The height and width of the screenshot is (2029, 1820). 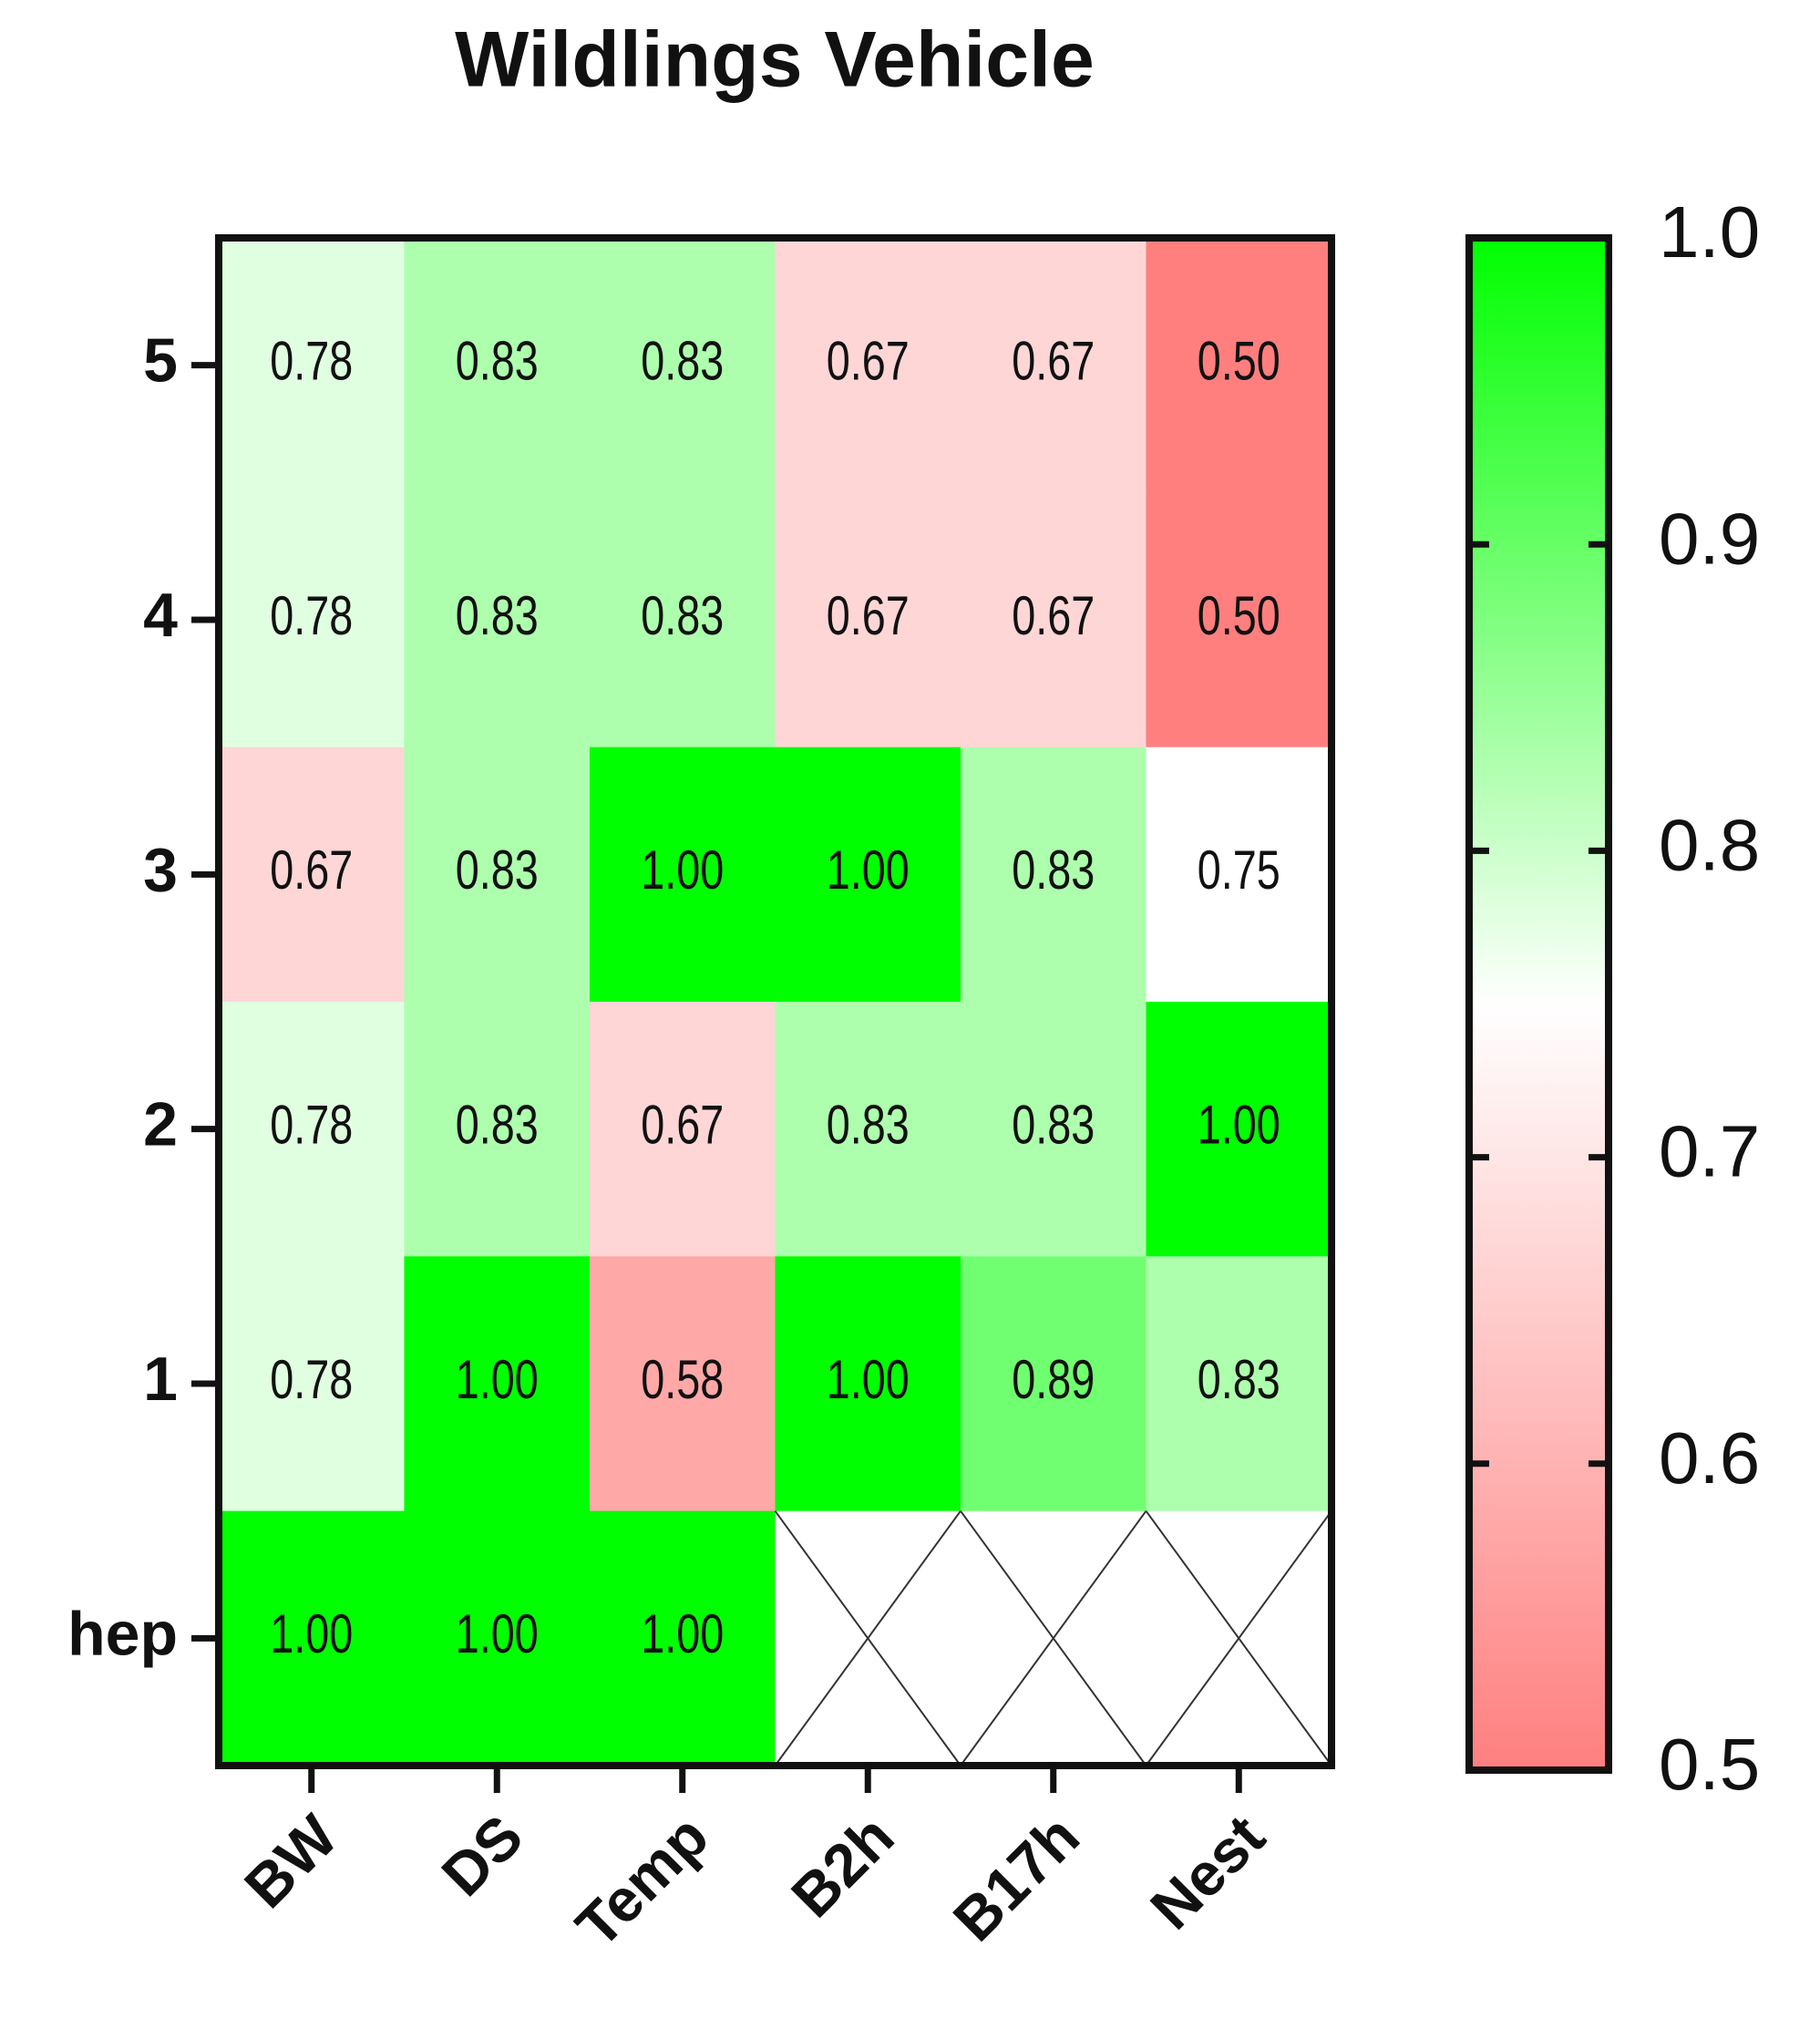 What do you see at coordinates (1054, 1379) in the screenshot?
I see `cell-label: 0.89` at bounding box center [1054, 1379].